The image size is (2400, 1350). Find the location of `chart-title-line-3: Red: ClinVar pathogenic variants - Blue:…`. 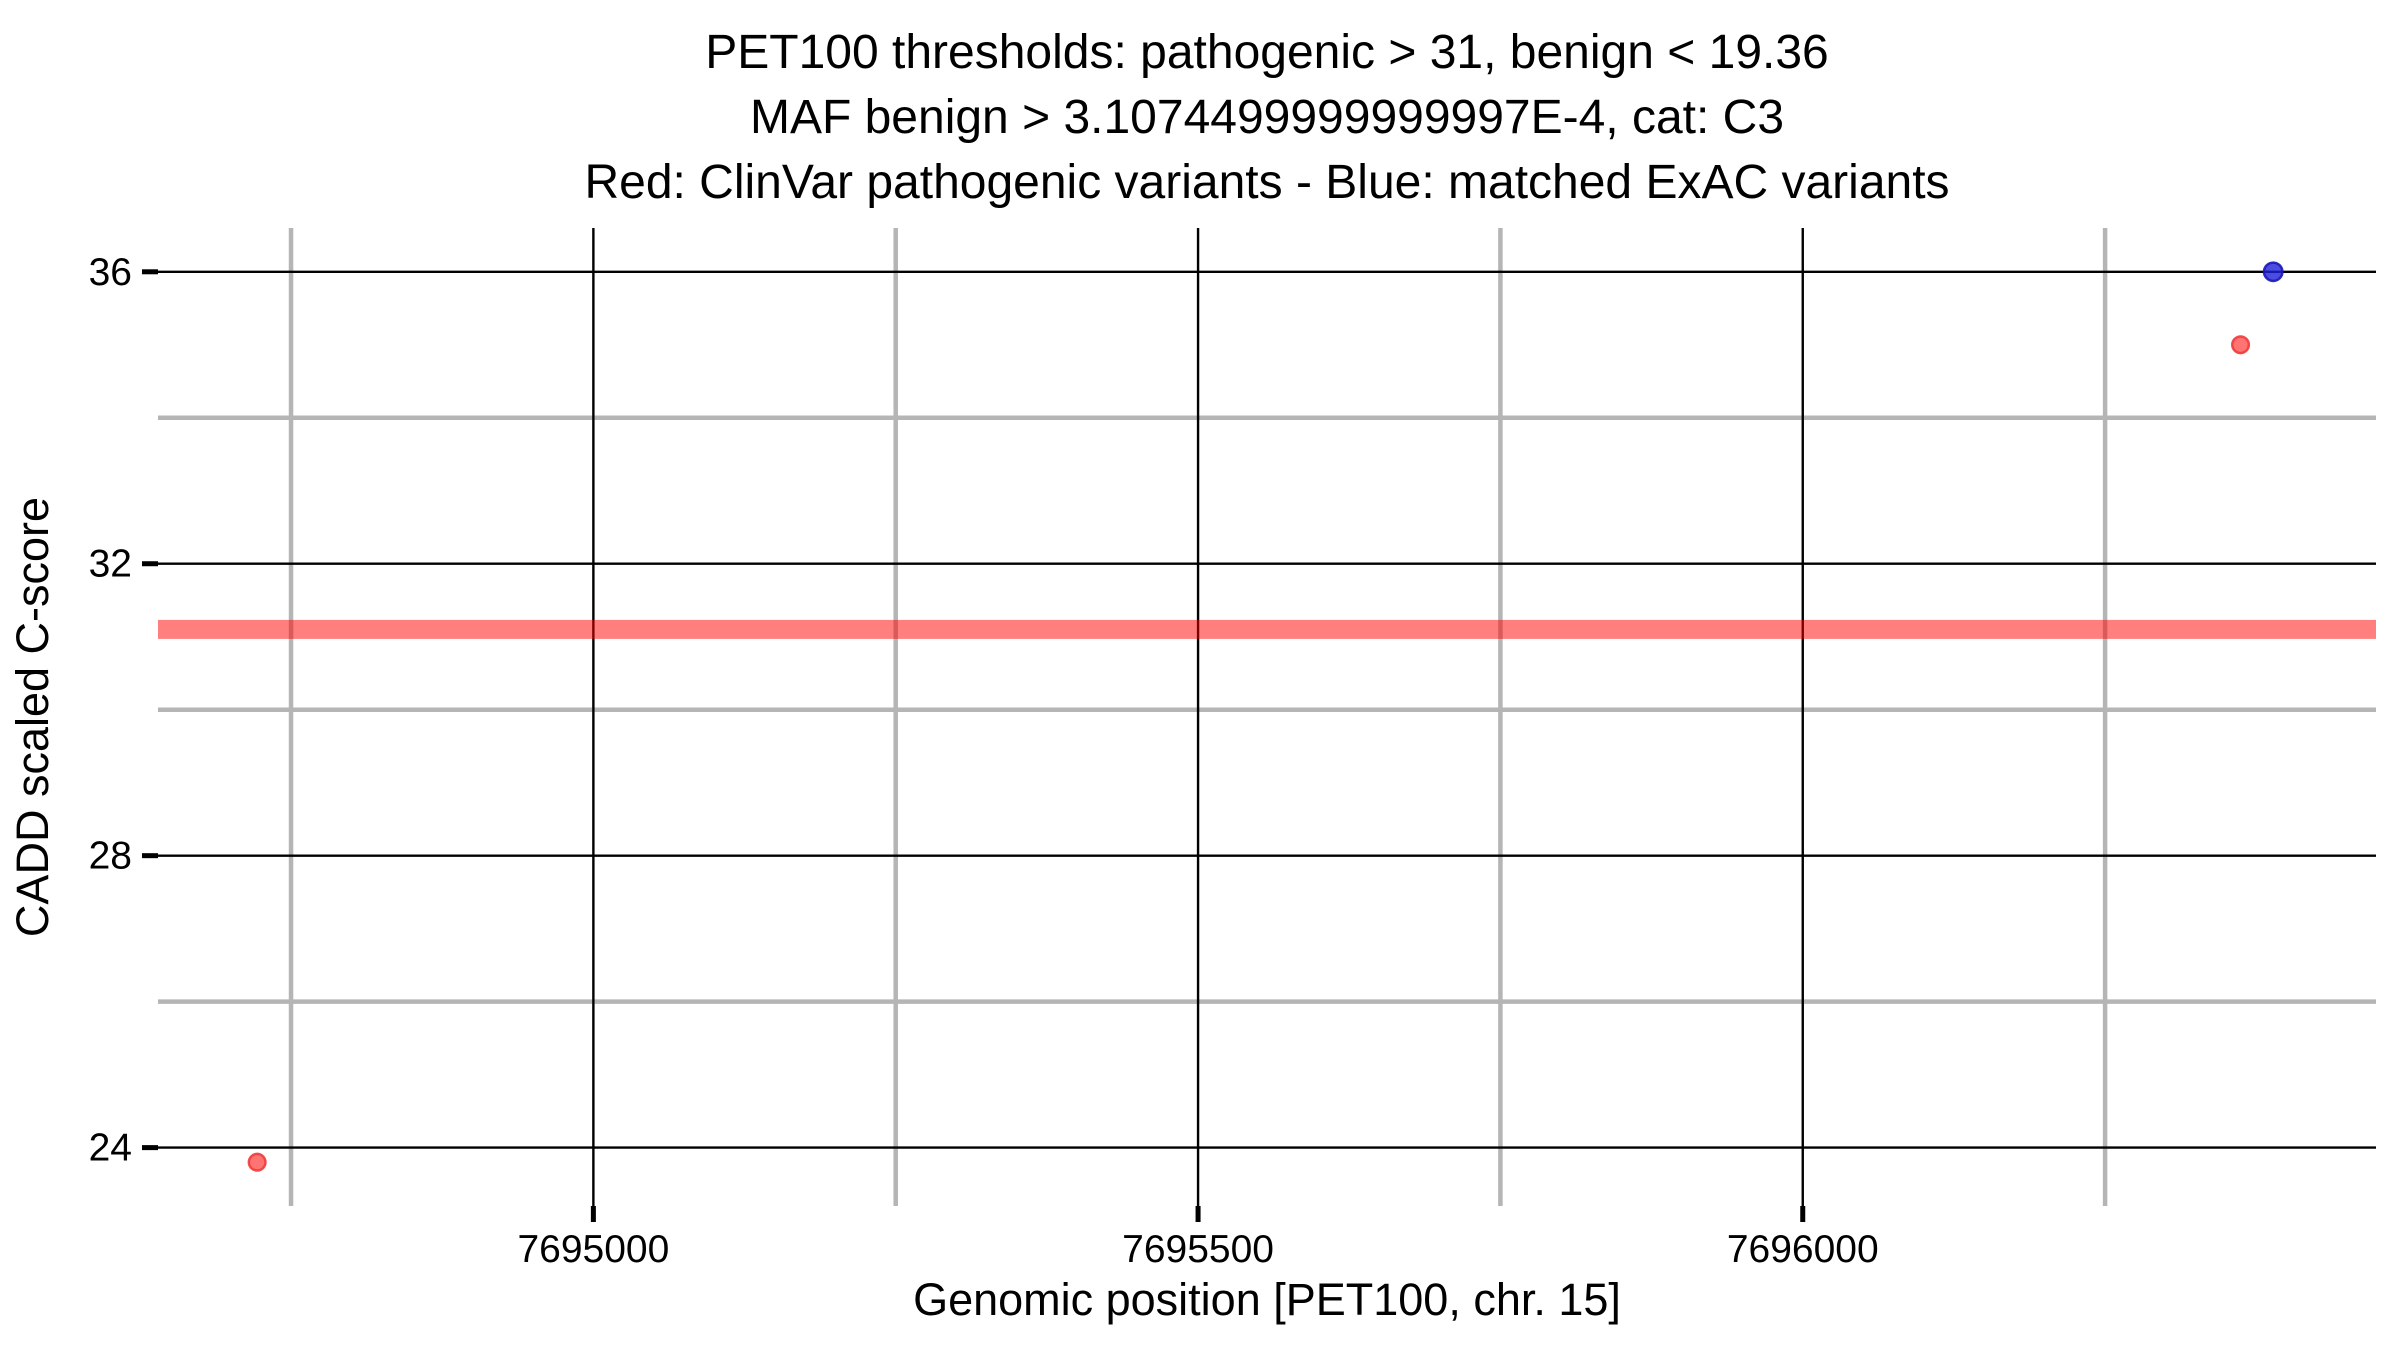

chart-title-line-3: Red: ClinVar pathogenic variants - Blue:… is located at coordinates (1266, 182).